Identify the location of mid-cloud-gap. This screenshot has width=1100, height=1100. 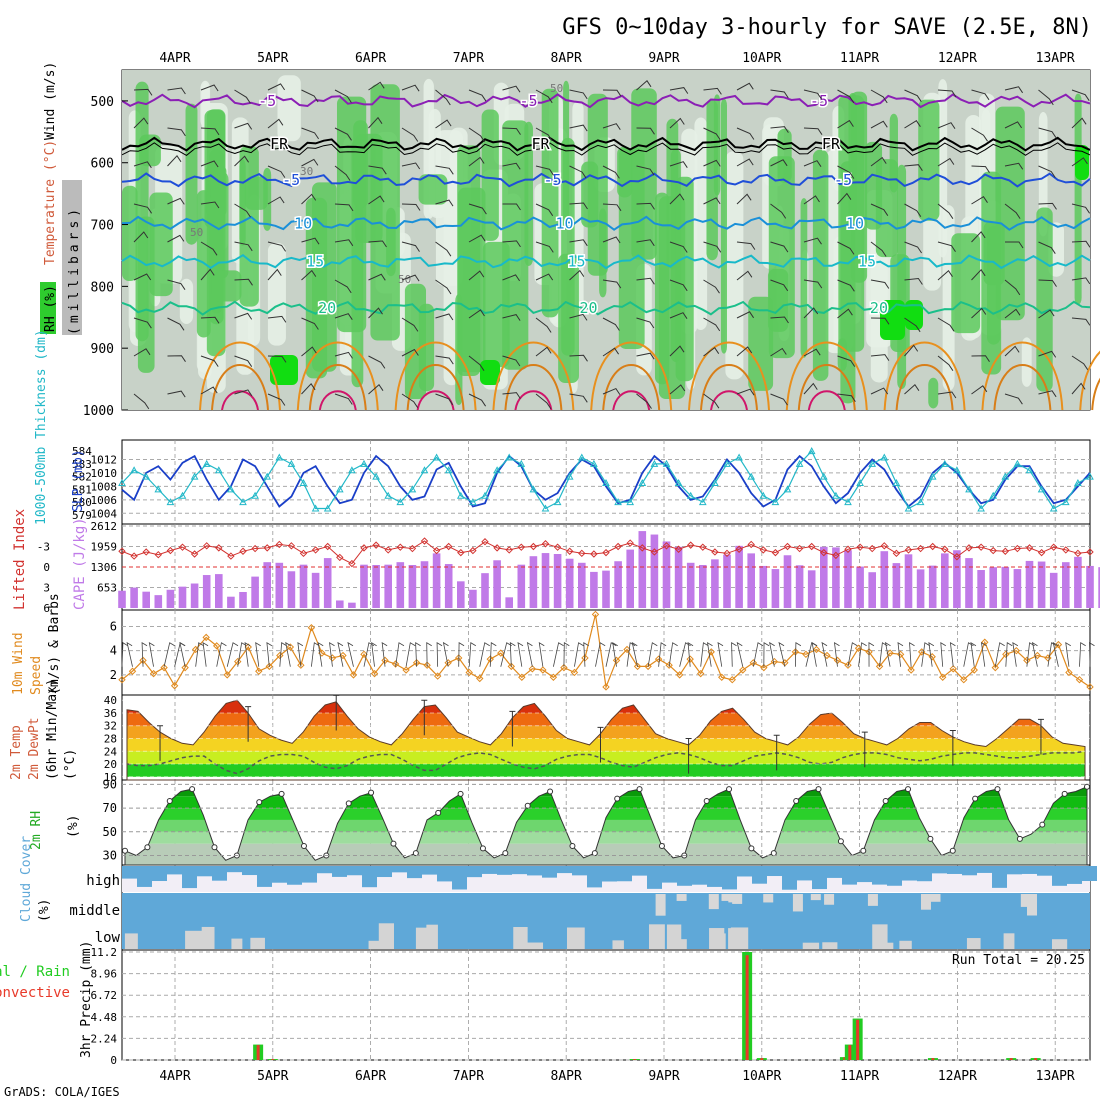
(681, 897).